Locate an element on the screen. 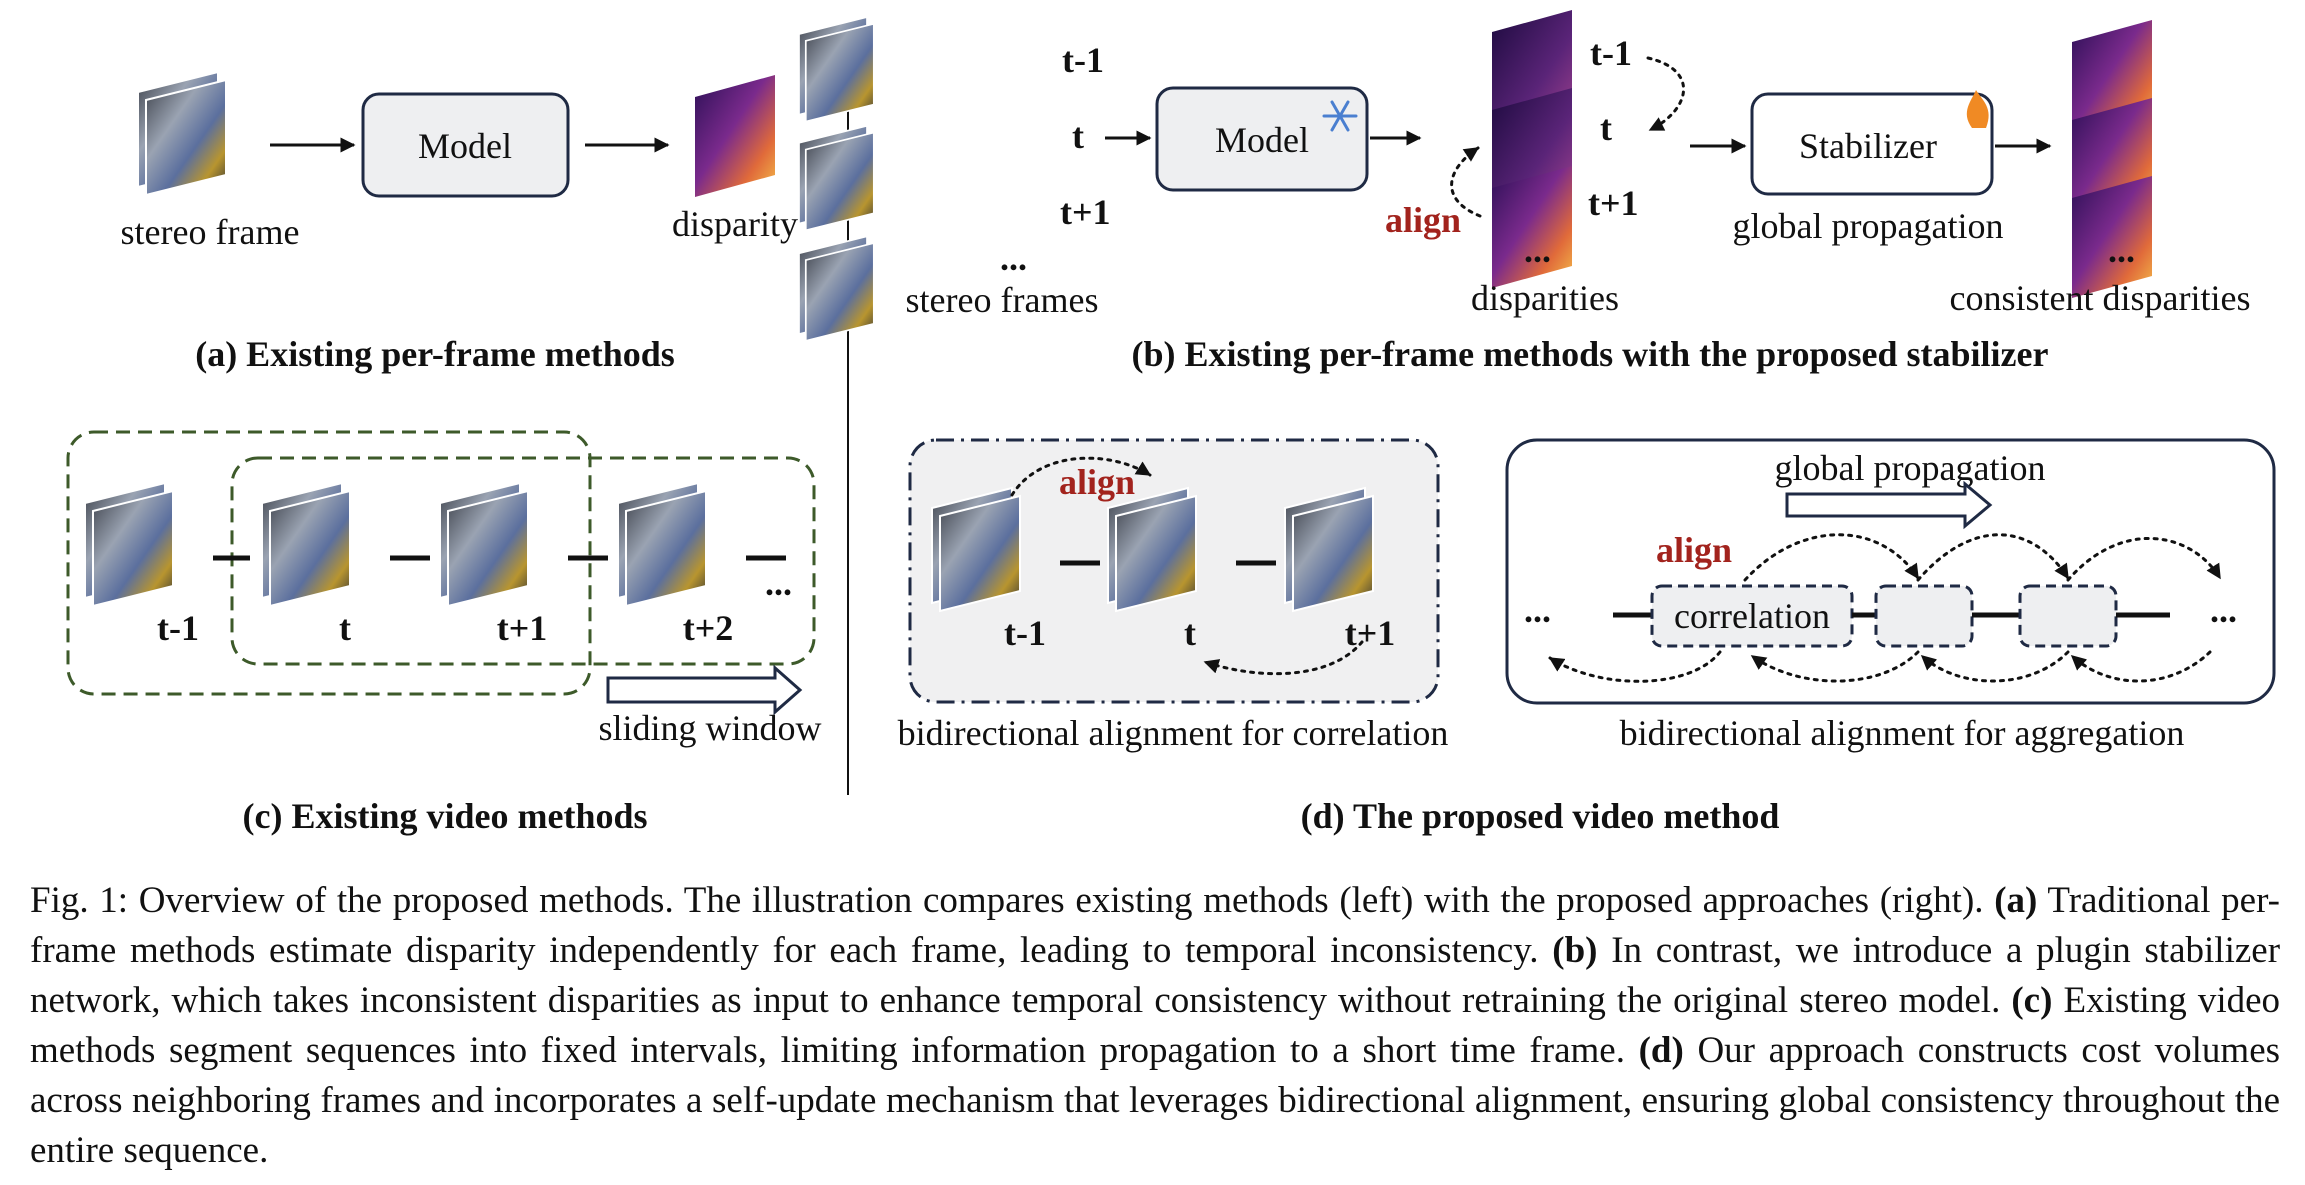  stabilizer-label: Stabilizer is located at coordinates (1868, 146).